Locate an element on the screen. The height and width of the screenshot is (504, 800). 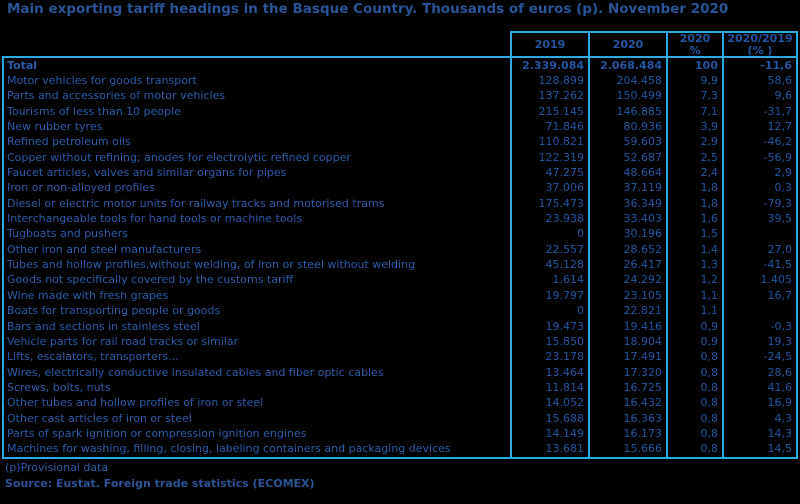
cell-2019: 128.899 is located at coordinates (550, 81).